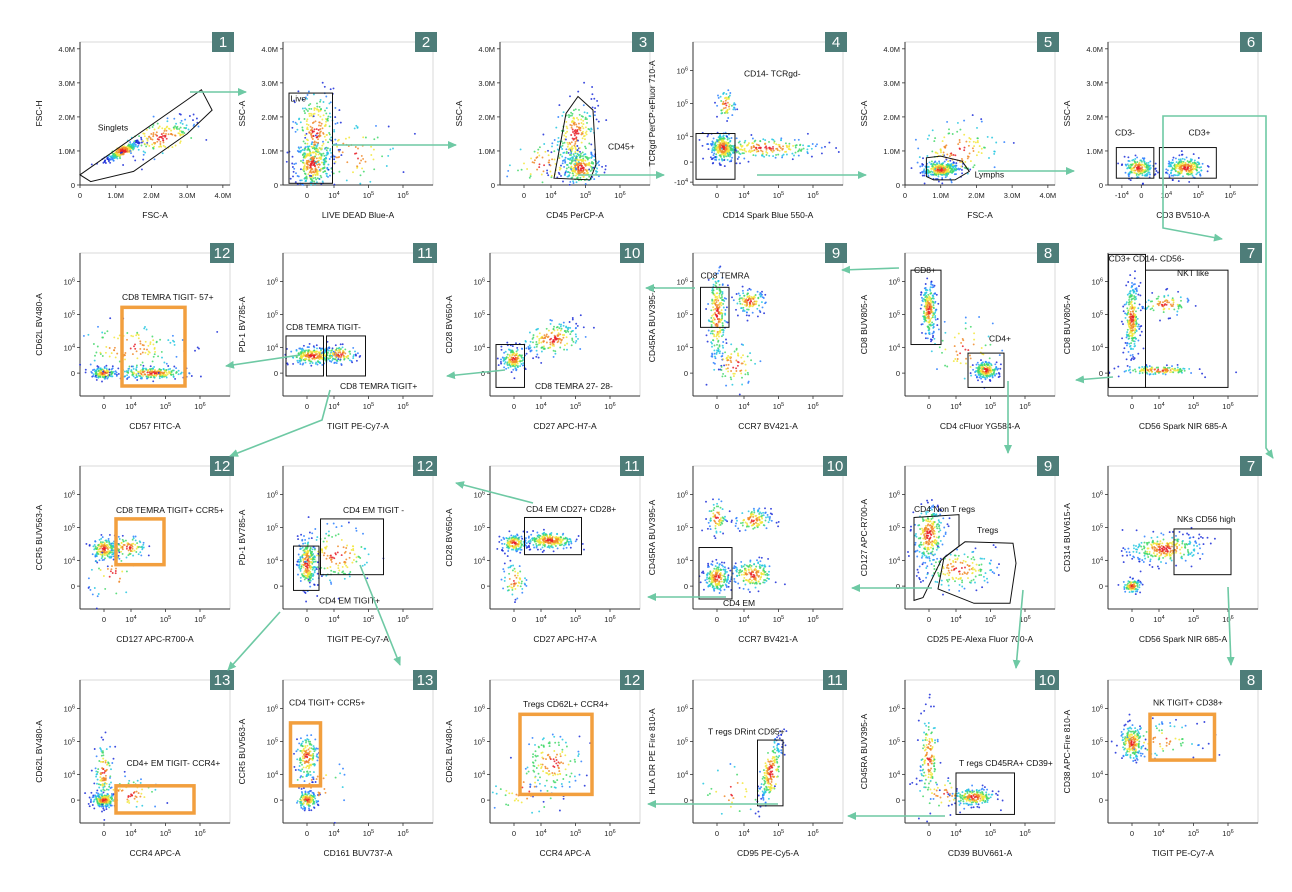  What do you see at coordinates (894, 314) in the screenshot?
I see `y-tick-label: 105` at bounding box center [894, 314].